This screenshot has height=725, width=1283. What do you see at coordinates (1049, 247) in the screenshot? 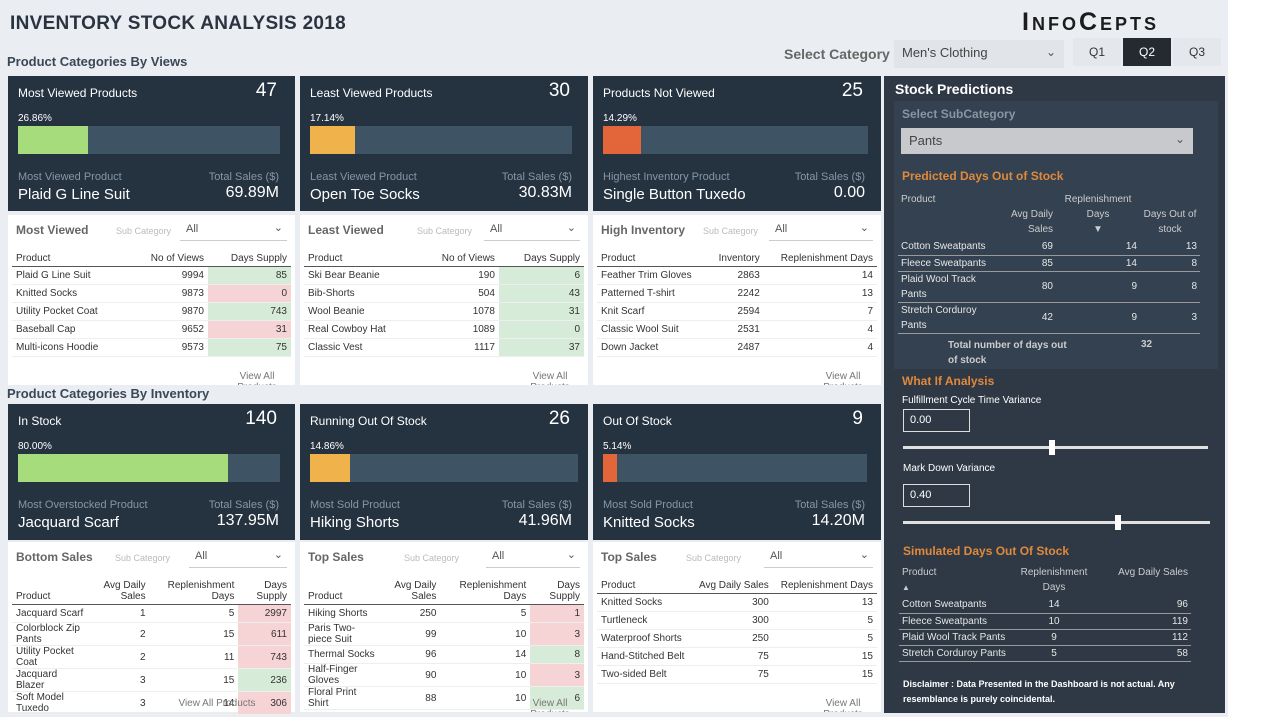
I see `table-row: Cotton Sweatpants 69 14 13` at bounding box center [1049, 247].